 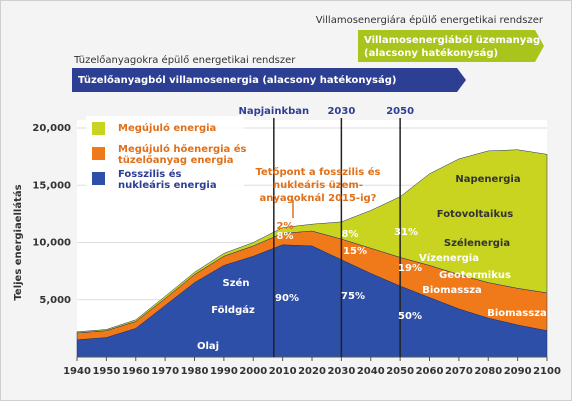 I want to click on y-tick-label: 15,000, so click(x=51, y=185).